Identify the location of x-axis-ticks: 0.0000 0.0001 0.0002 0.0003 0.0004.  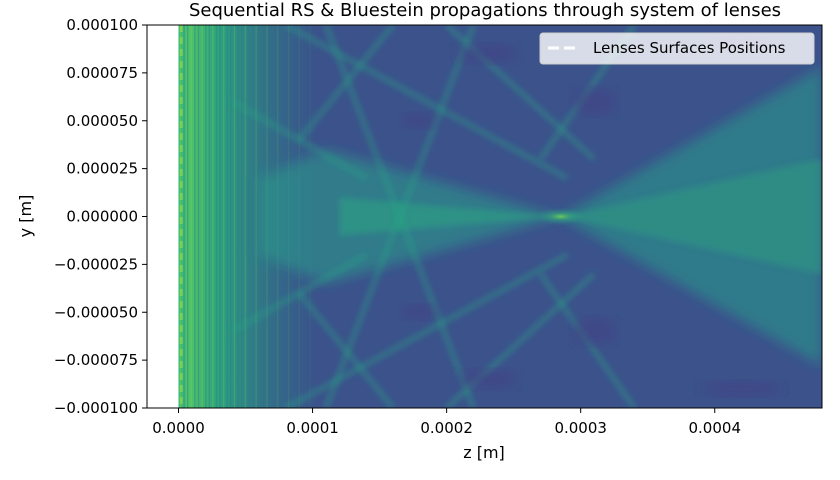
(446, 422).